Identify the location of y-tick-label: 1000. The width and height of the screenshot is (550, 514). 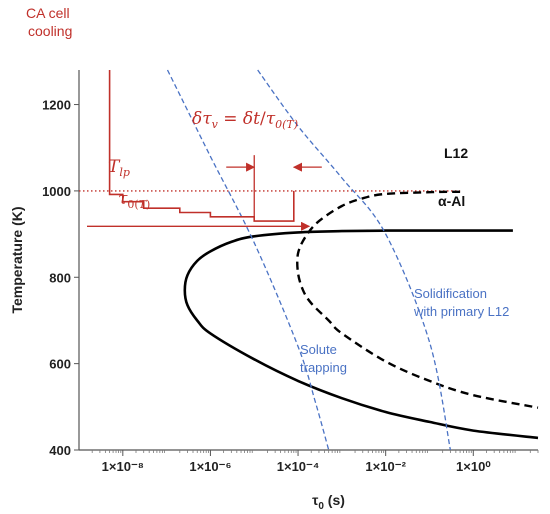
(56, 191).